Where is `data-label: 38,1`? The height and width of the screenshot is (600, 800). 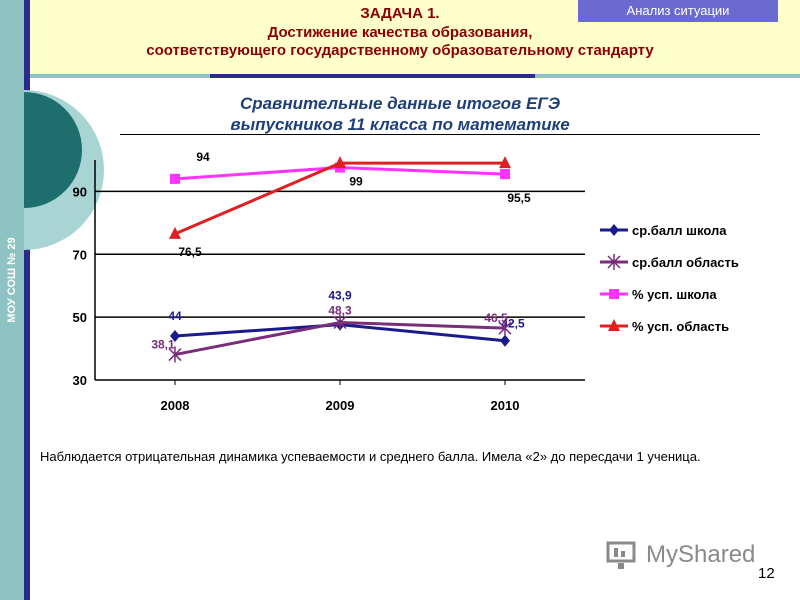
data-label: 38,1 is located at coordinates (163, 345).